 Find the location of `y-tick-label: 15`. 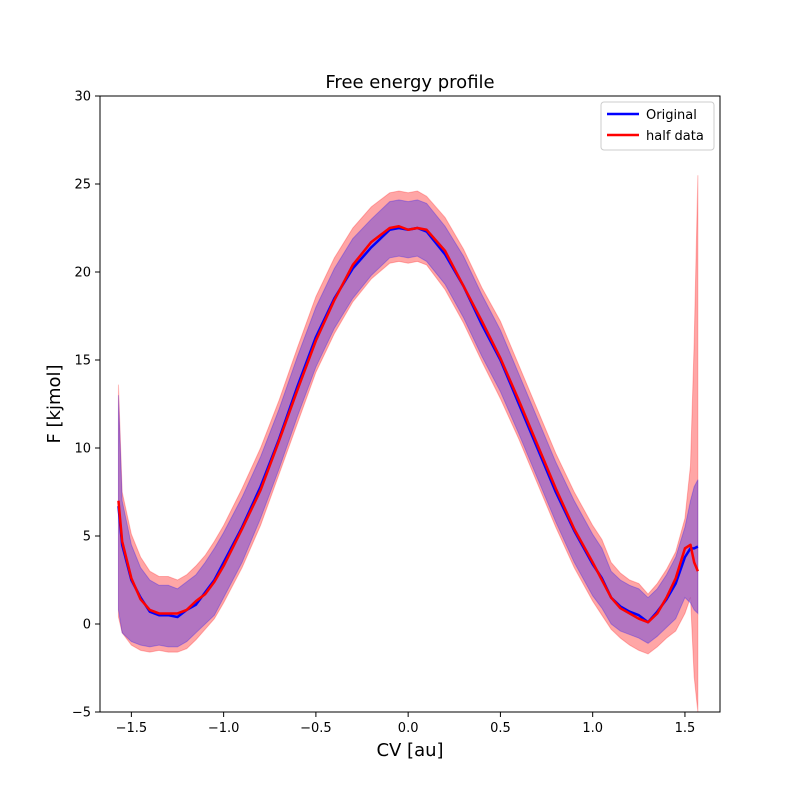

y-tick-label: 15 is located at coordinates (82, 361).